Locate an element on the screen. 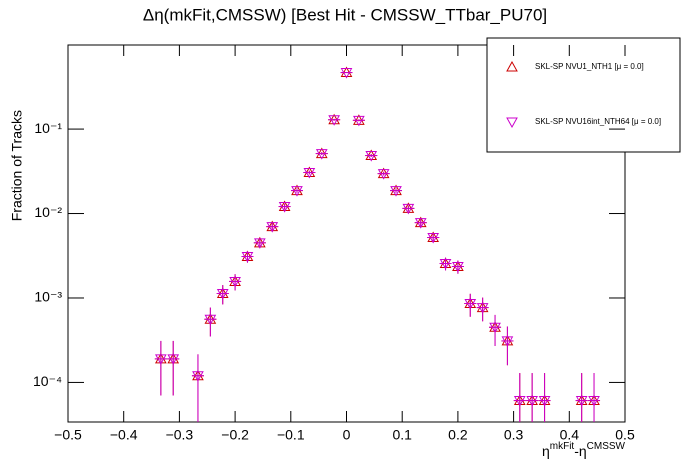 Image resolution: width=696 pixels, height=472 pixels. x-tick-label: −0.3 is located at coordinates (180, 435).